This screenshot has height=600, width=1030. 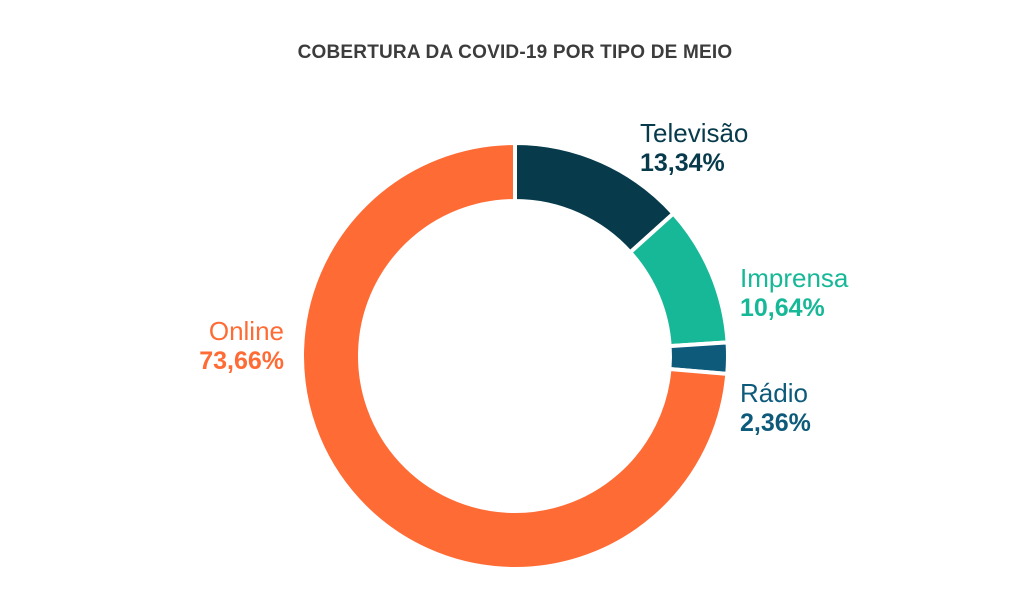 I want to click on label-televisao-name: Televisão, so click(x=694, y=133).